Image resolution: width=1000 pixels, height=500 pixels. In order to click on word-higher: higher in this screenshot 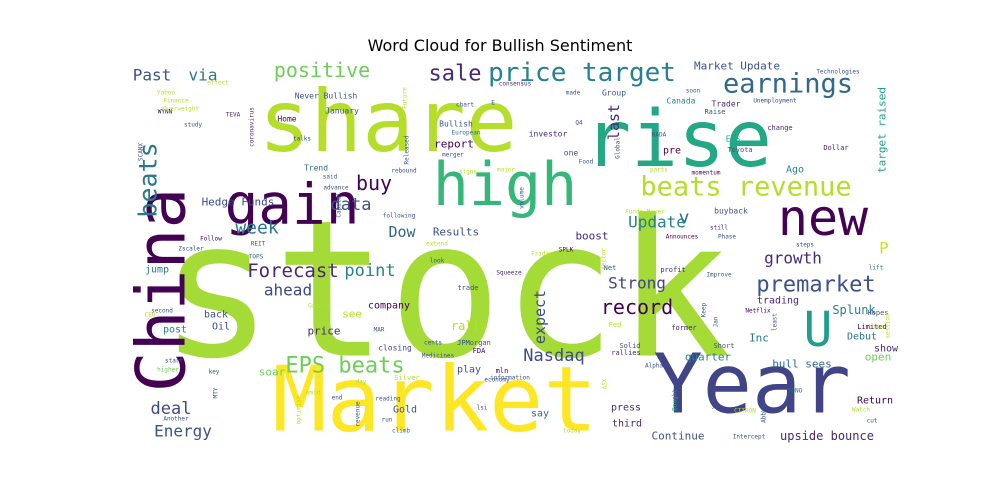, I will do `click(168, 370)`.